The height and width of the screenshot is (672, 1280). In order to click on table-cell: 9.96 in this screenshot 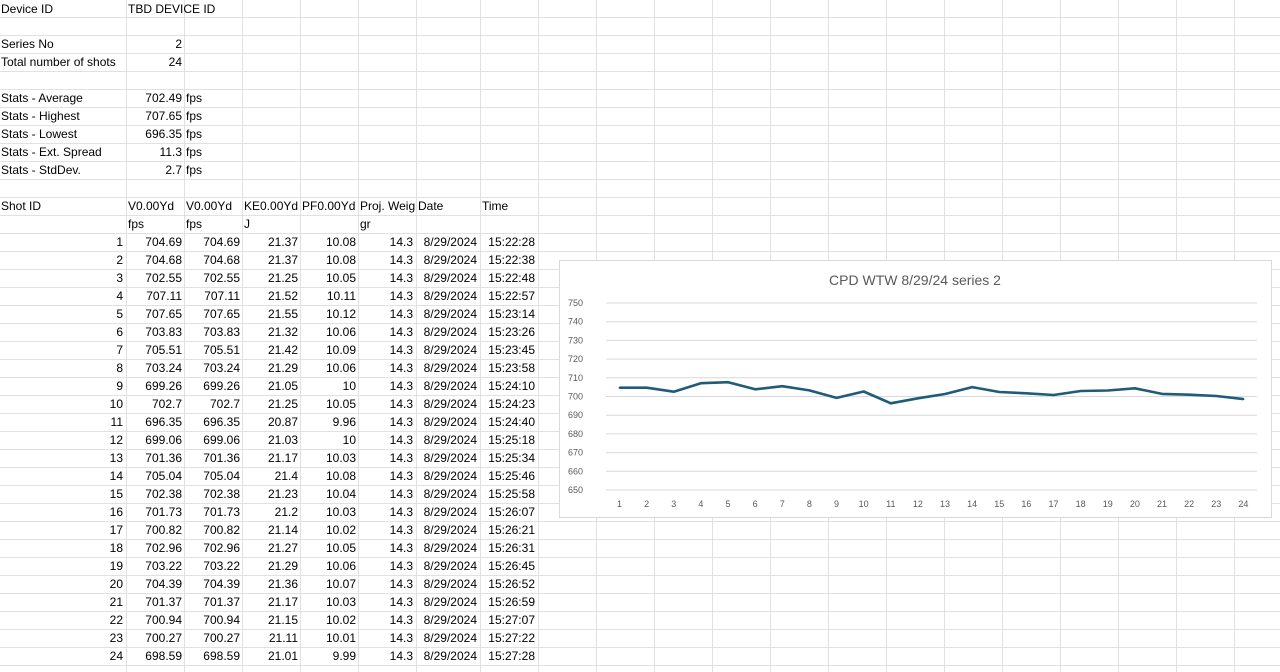, I will do `click(344, 422)`.